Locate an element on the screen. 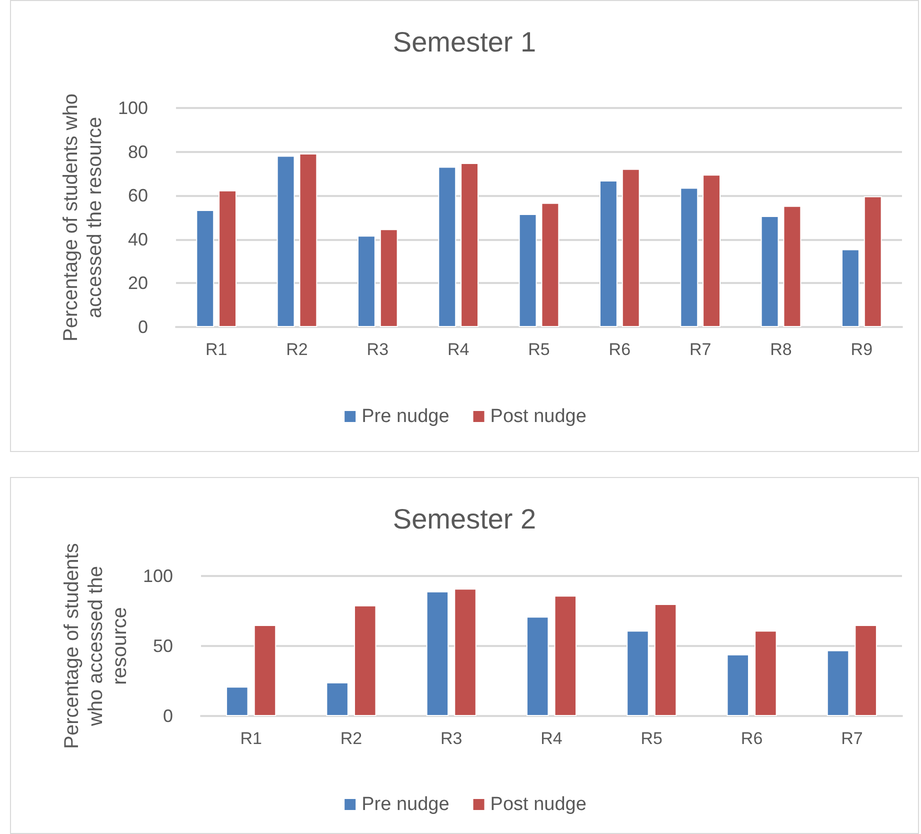  y-tick-label: 50 is located at coordinates (162, 646).